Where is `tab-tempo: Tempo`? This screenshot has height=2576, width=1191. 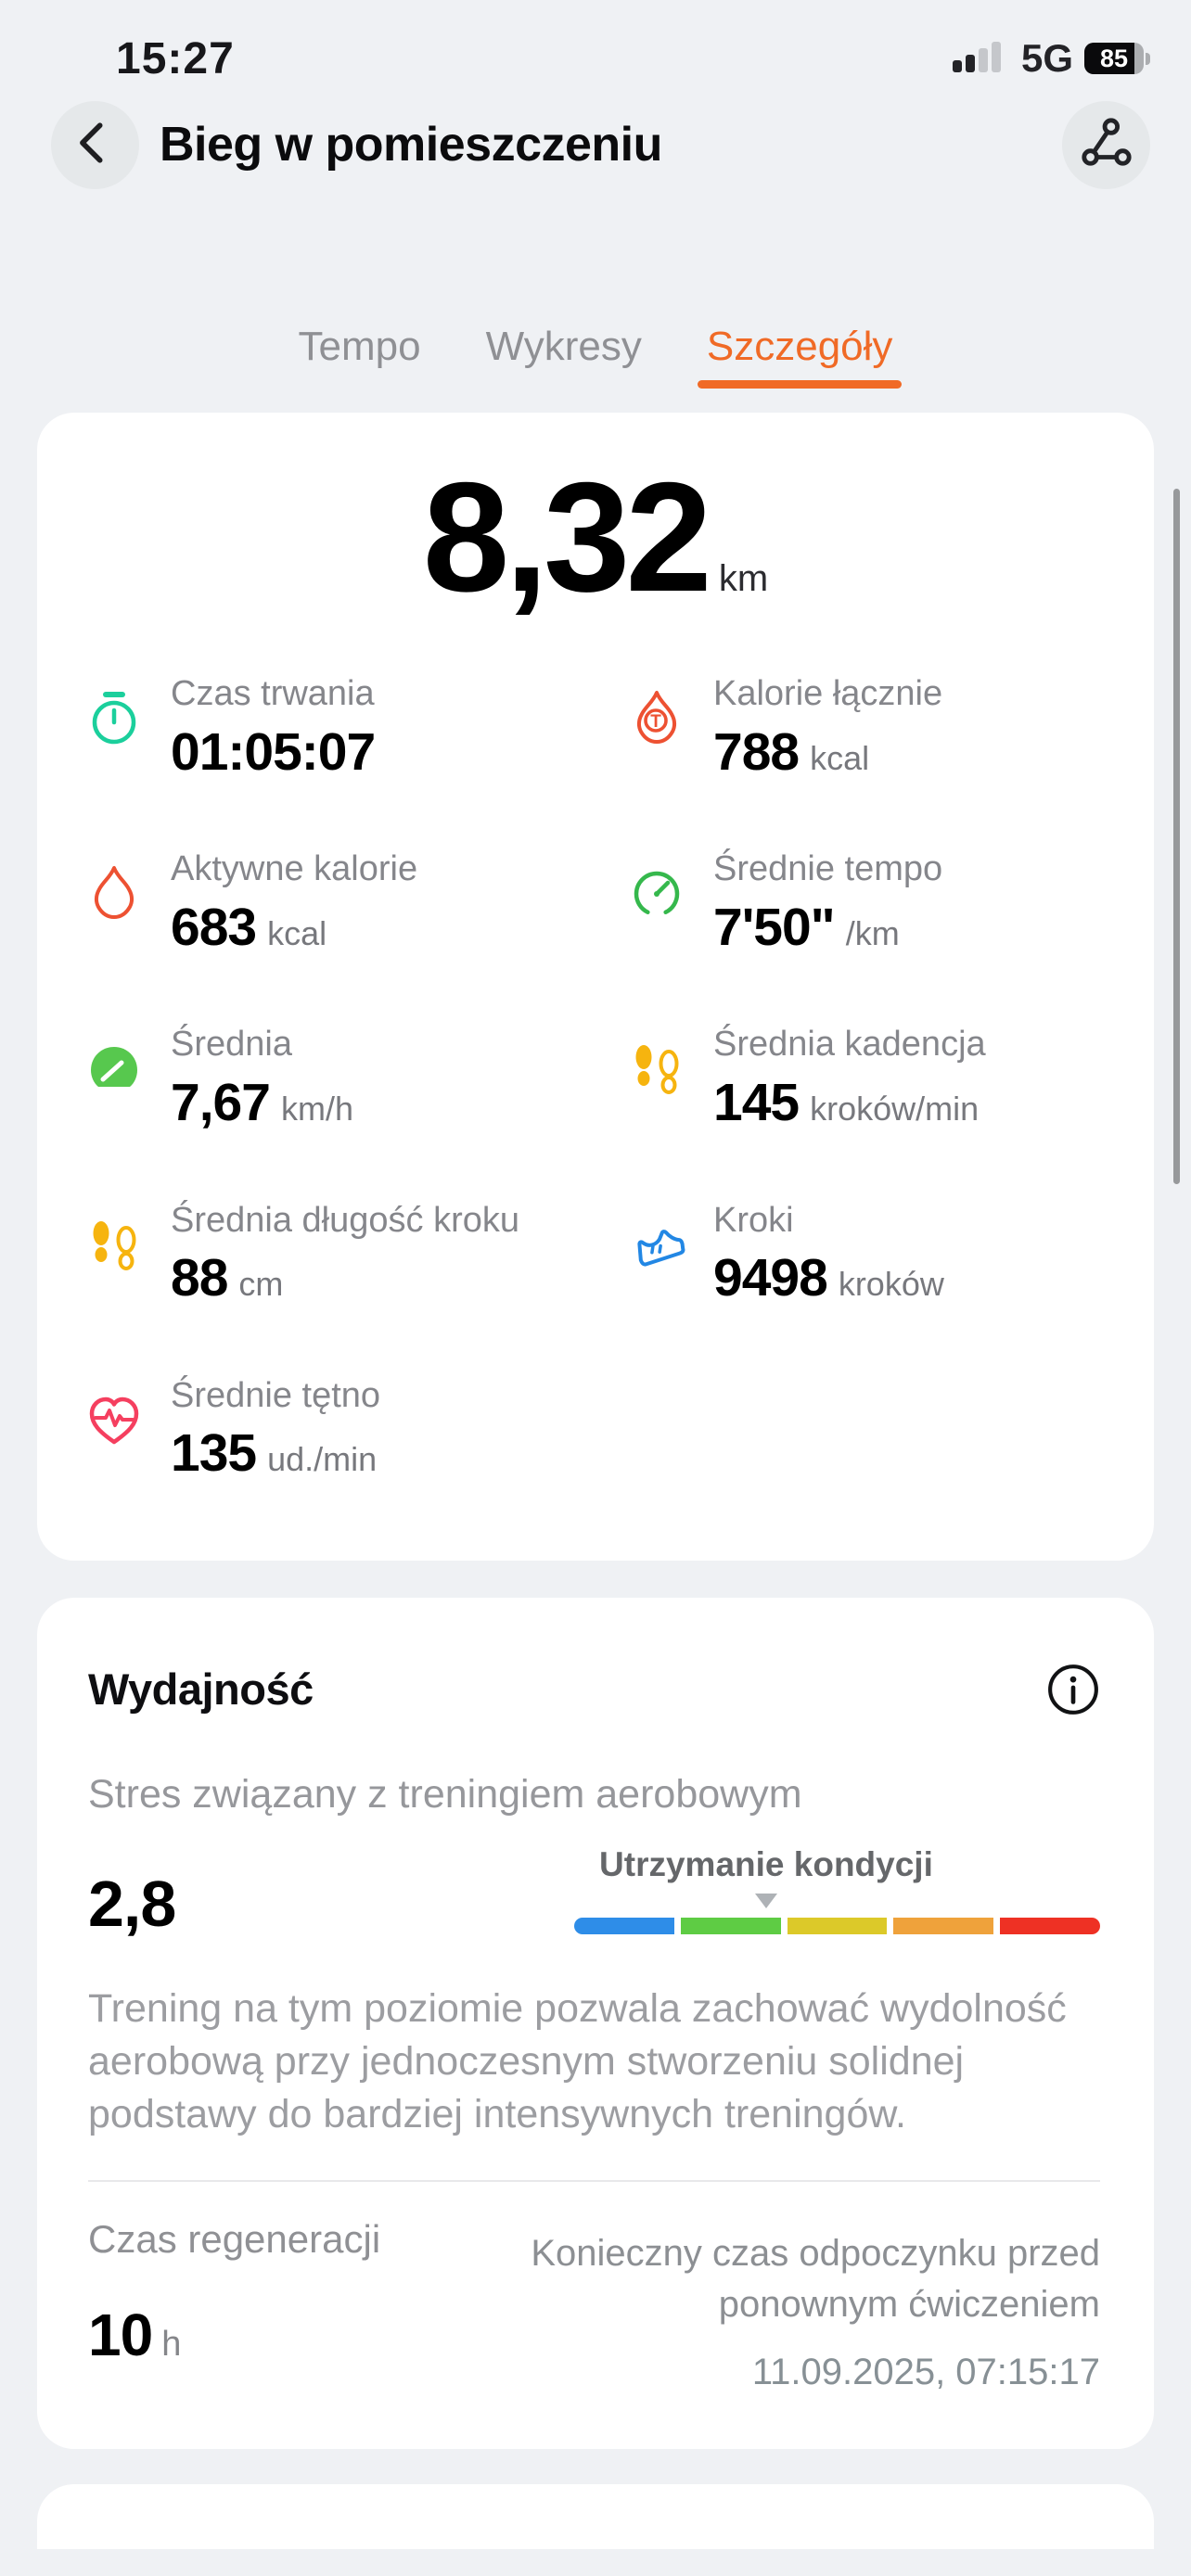 tab-tempo: Tempo is located at coordinates (360, 346).